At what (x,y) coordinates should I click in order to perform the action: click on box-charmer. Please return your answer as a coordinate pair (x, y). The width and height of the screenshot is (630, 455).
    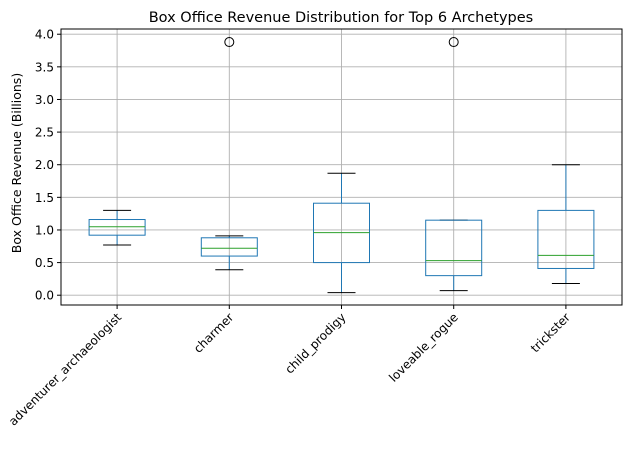
    Looking at the image, I should click on (229, 154).